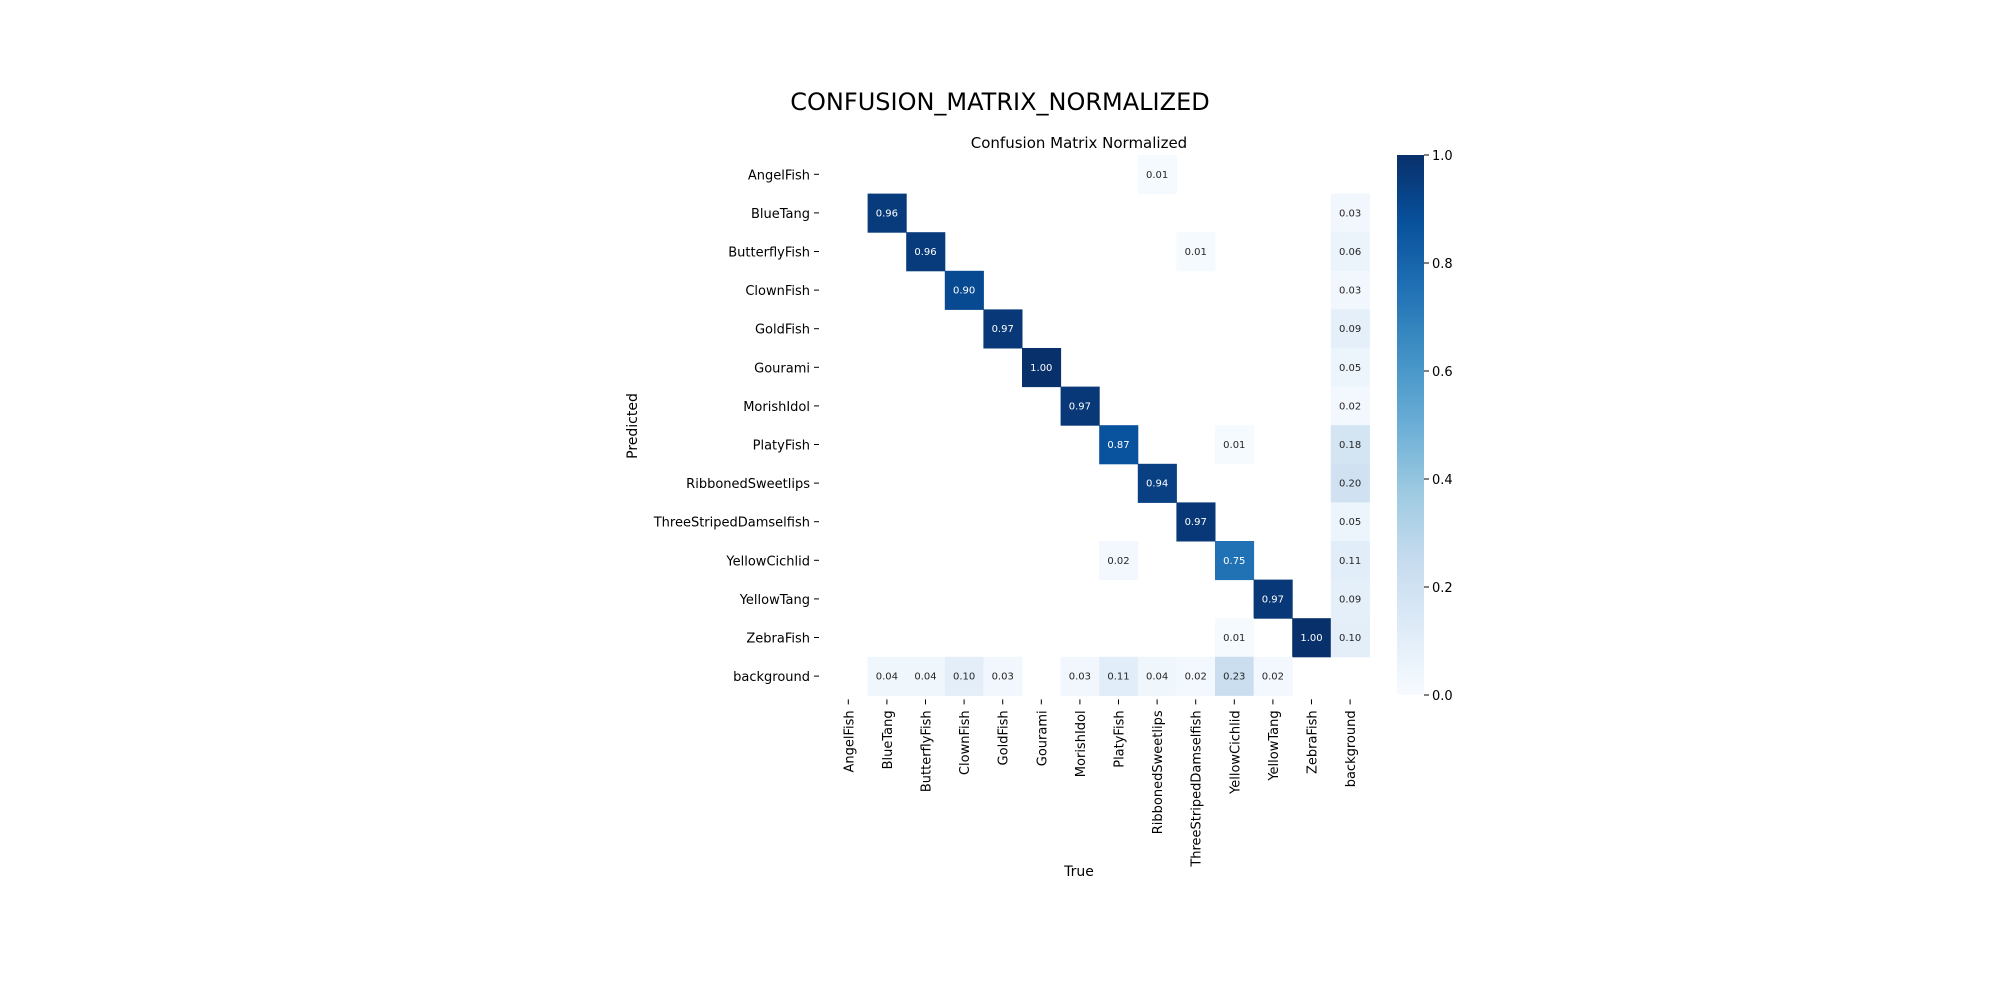  I want to click on y-tick-label: ClownFish, so click(777, 291).